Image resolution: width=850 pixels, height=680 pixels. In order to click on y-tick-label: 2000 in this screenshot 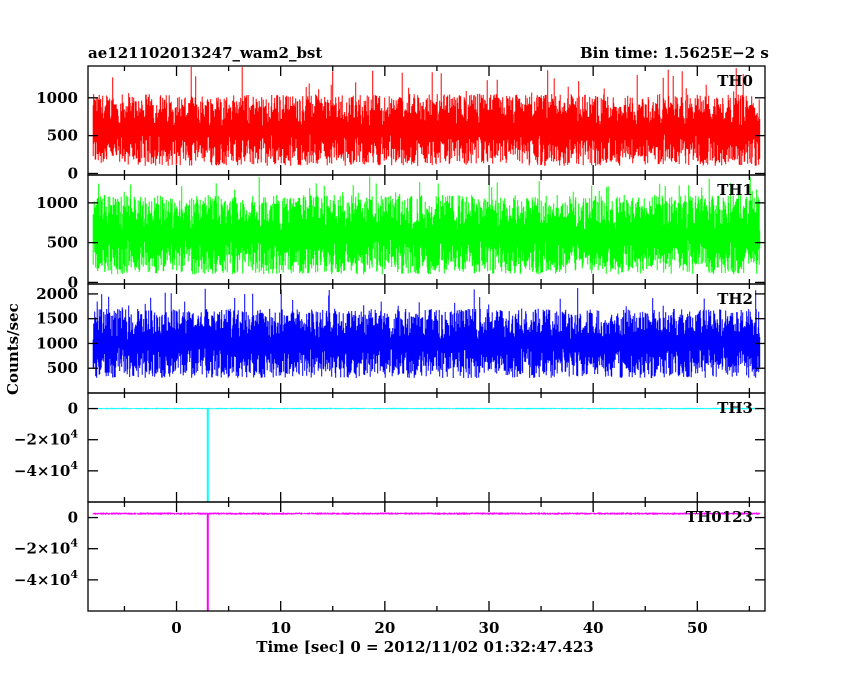, I will do `click(57, 294)`.